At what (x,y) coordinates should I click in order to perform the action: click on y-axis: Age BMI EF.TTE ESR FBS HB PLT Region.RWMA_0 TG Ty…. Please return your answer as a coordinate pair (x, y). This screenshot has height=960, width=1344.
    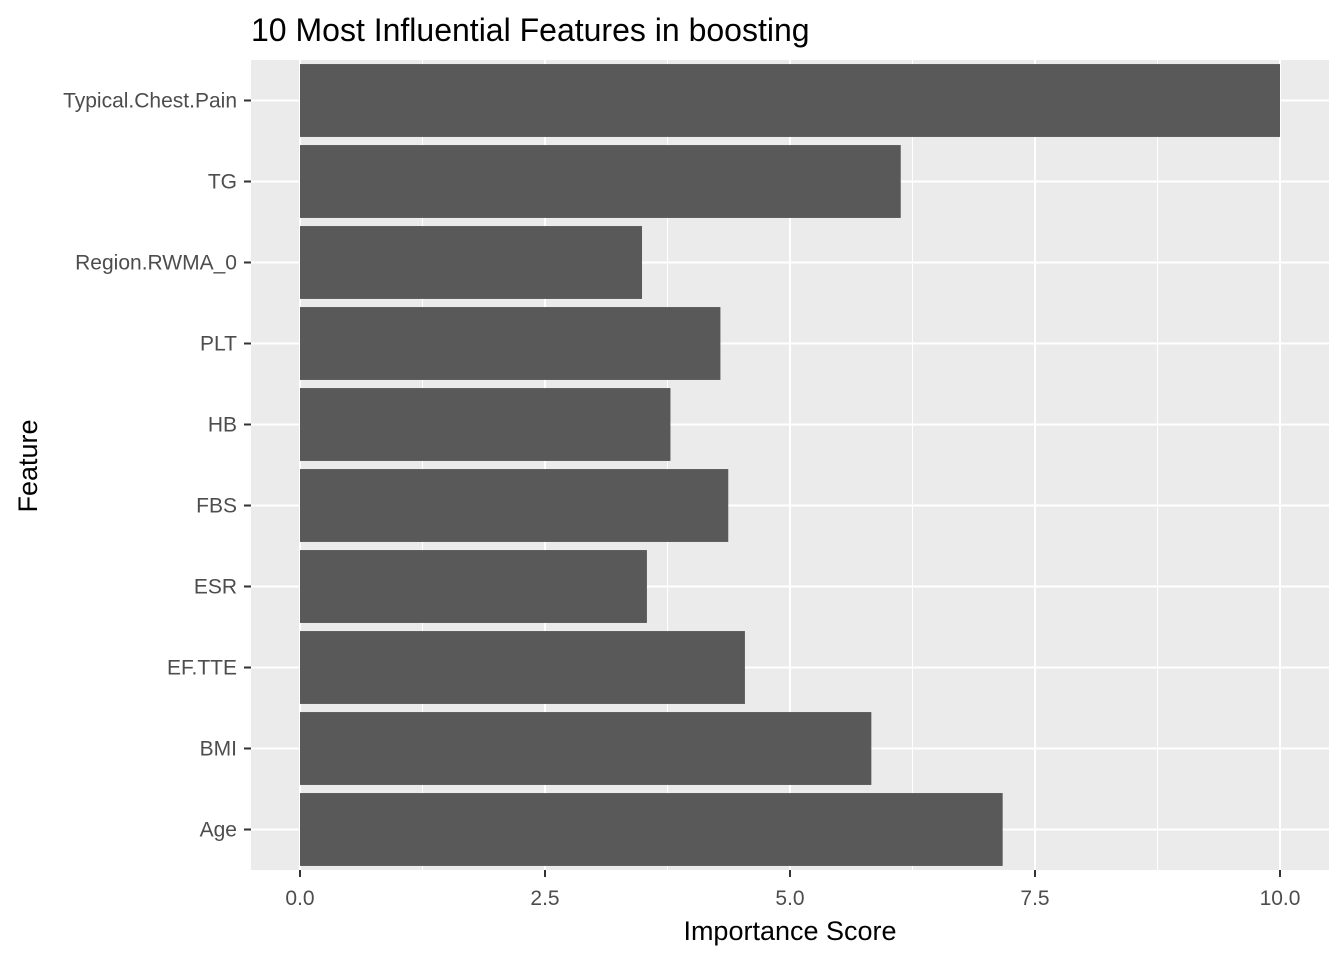
    Looking at the image, I should click on (157, 466).